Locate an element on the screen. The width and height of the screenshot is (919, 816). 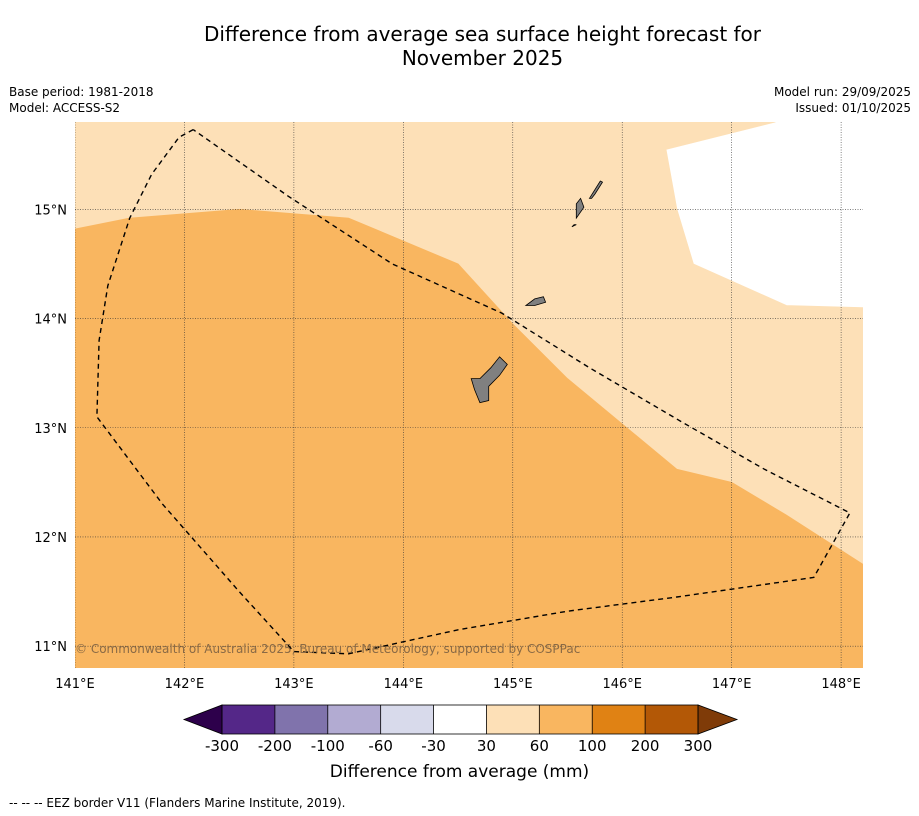
colorbar-frame is located at coordinates (460, 719).